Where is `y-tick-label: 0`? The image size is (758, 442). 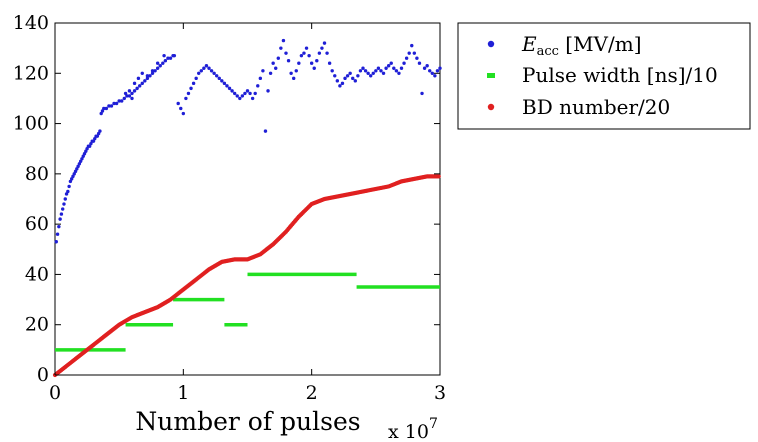 y-tick-label: 0 is located at coordinates (43, 375).